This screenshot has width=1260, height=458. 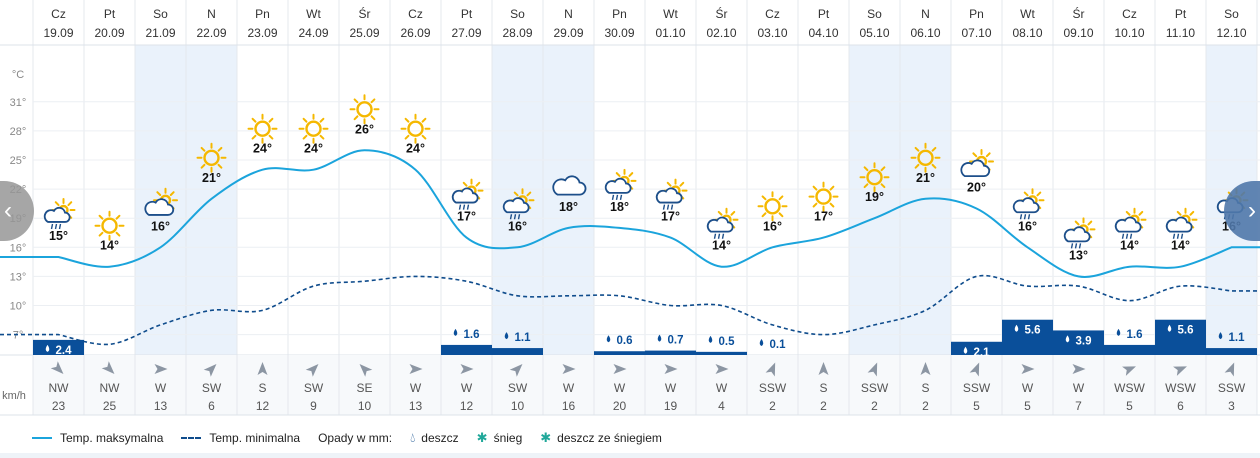 What do you see at coordinates (670, 217) in the screenshot?
I see `max-temp-label: 17°` at bounding box center [670, 217].